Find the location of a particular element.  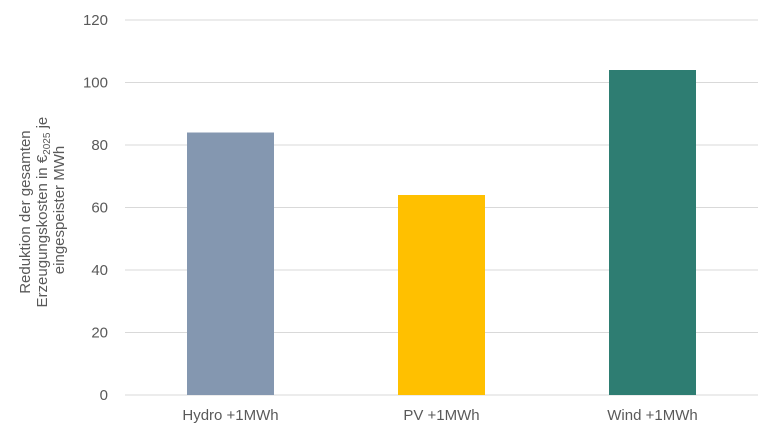

x-tick-label-3: Wind +1MWh is located at coordinates (652, 415).